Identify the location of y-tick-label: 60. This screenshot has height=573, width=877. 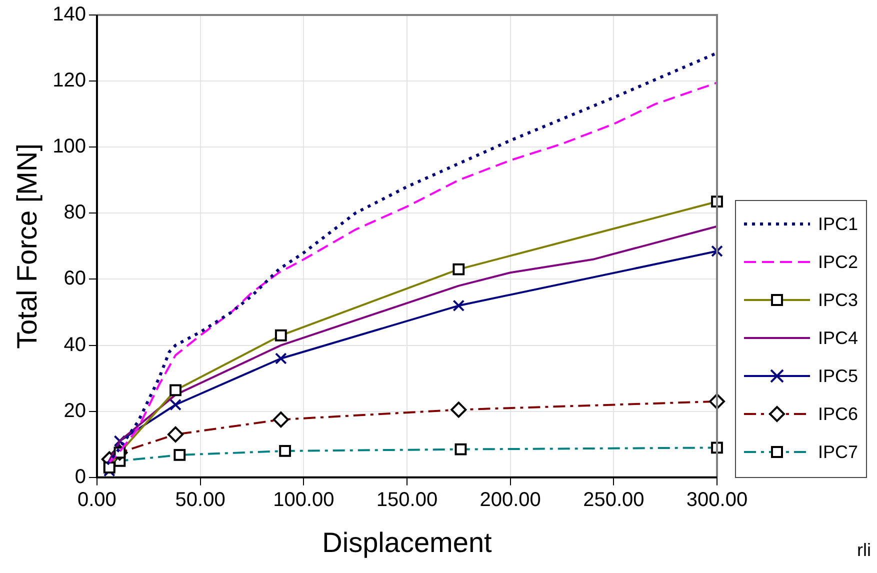
(75, 279).